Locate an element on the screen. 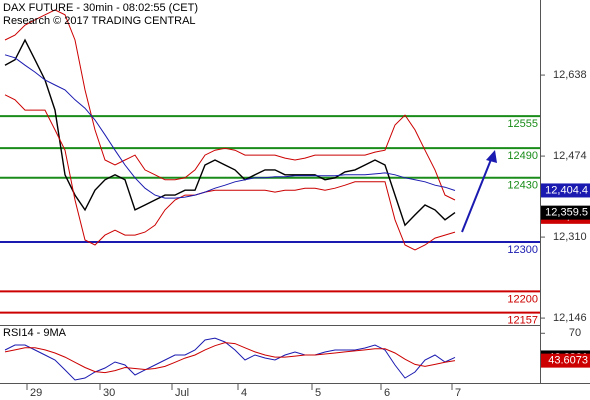 The height and width of the screenshot is (400, 590). x-tick-label: 29 is located at coordinates (36, 393).